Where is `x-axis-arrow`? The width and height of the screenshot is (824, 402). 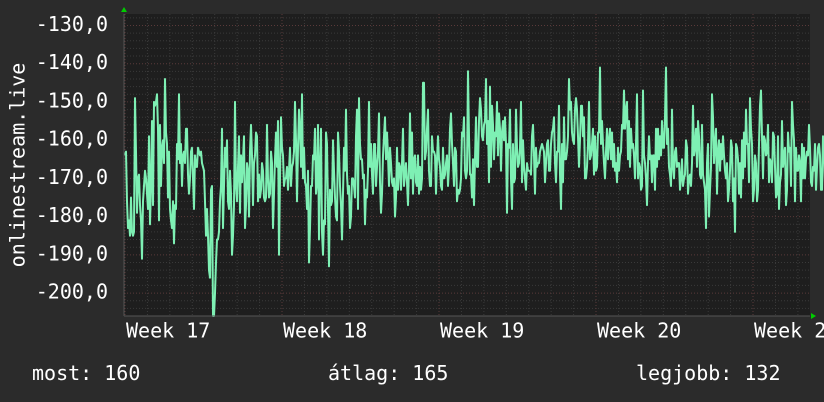 x-axis-arrow is located at coordinates (813, 316).